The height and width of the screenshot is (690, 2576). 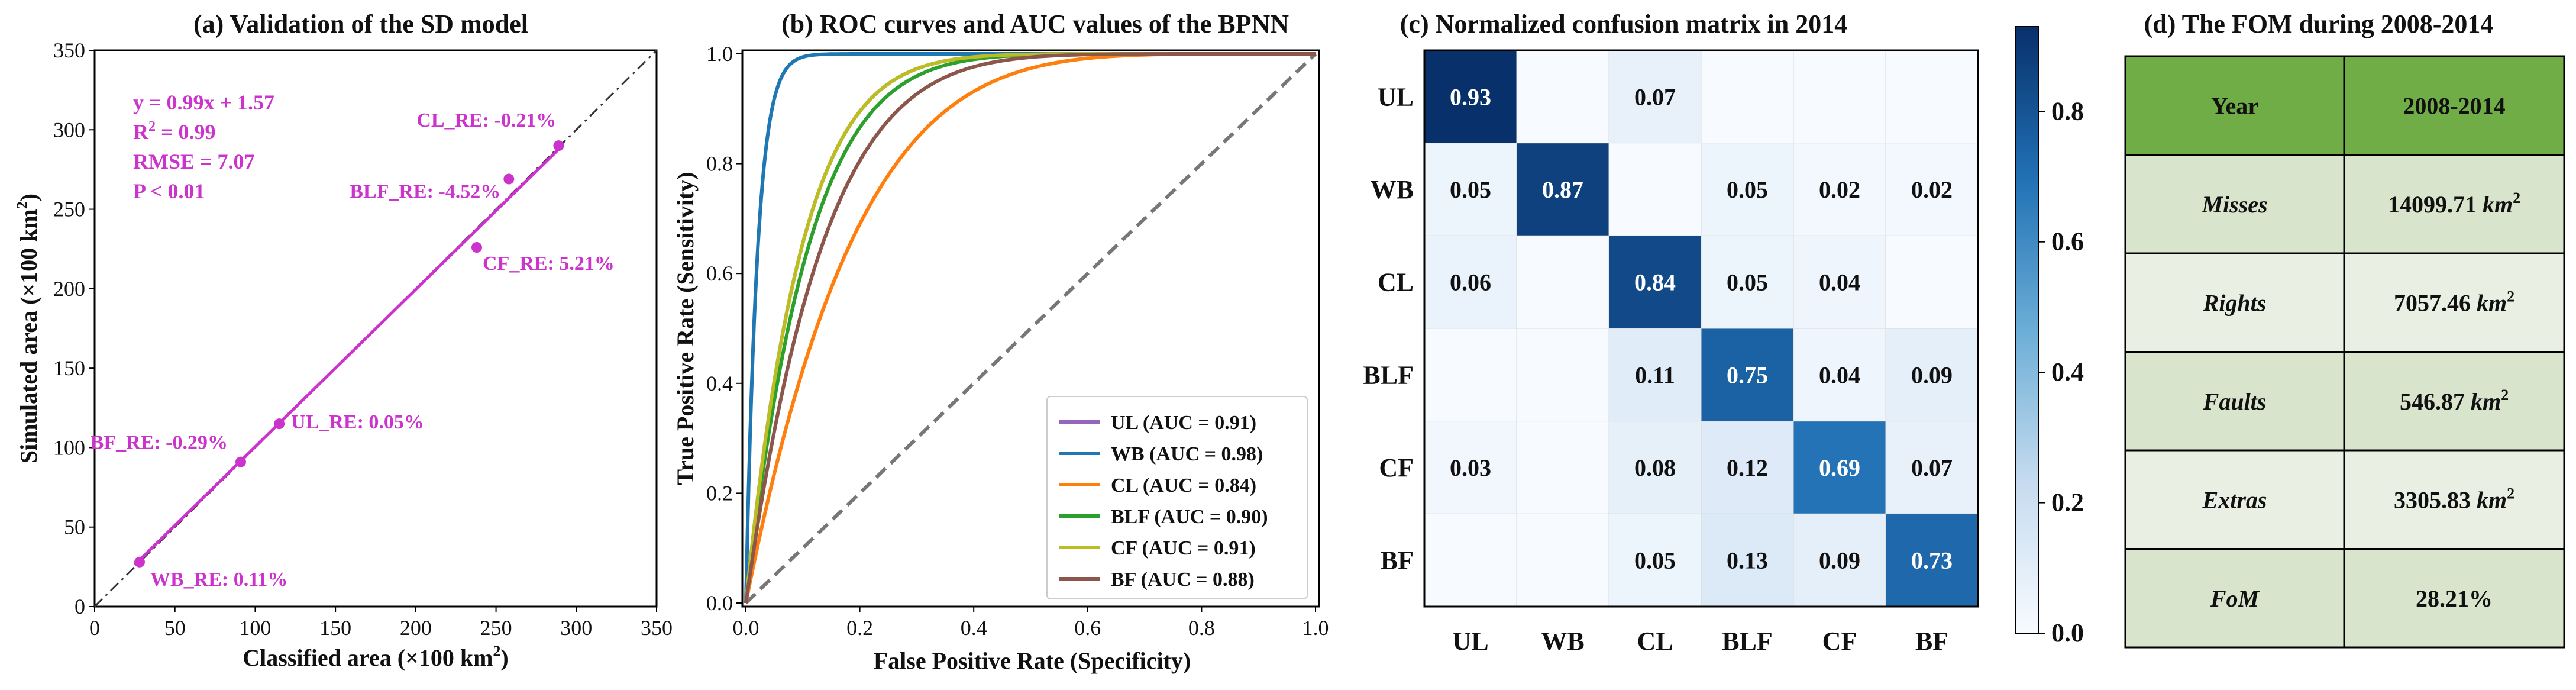 What do you see at coordinates (1747, 642) in the screenshot?
I see `column-label: BLF` at bounding box center [1747, 642].